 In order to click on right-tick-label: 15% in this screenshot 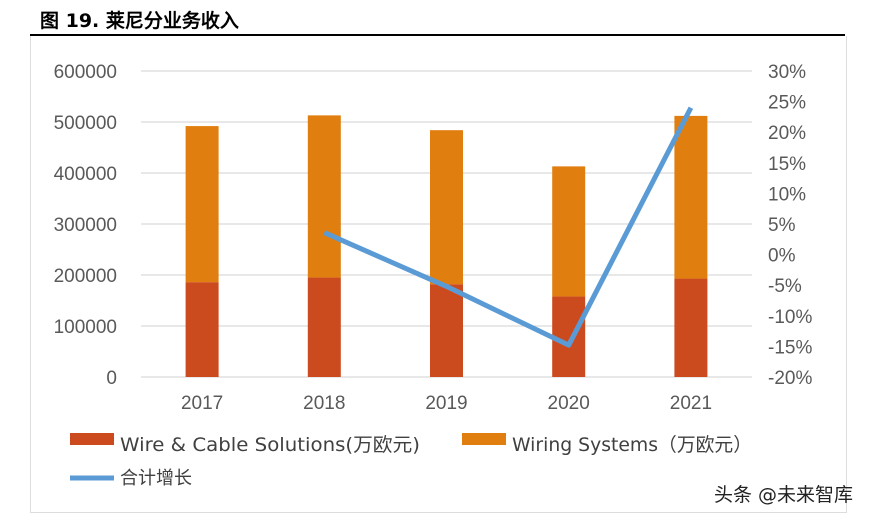, I will do `click(787, 164)`.